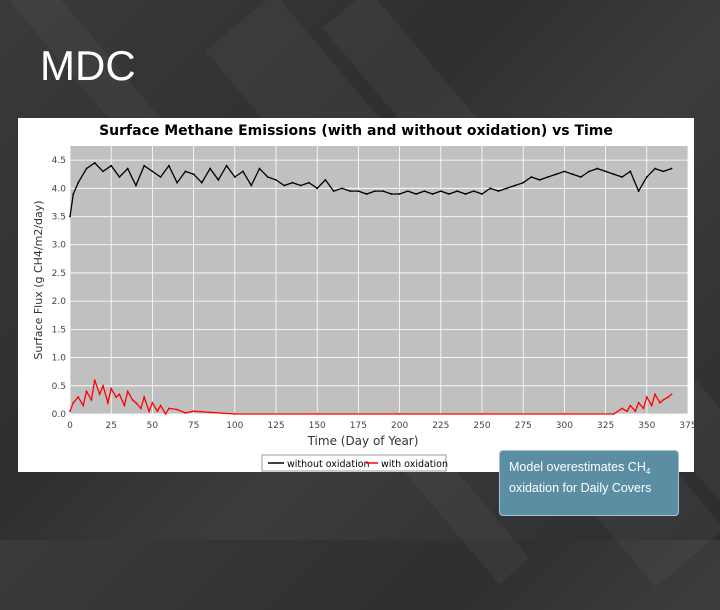 Image resolution: width=720 pixels, height=610 pixels. Describe the element at coordinates (648, 471) in the screenshot. I see `callout-subscript: 4` at that location.